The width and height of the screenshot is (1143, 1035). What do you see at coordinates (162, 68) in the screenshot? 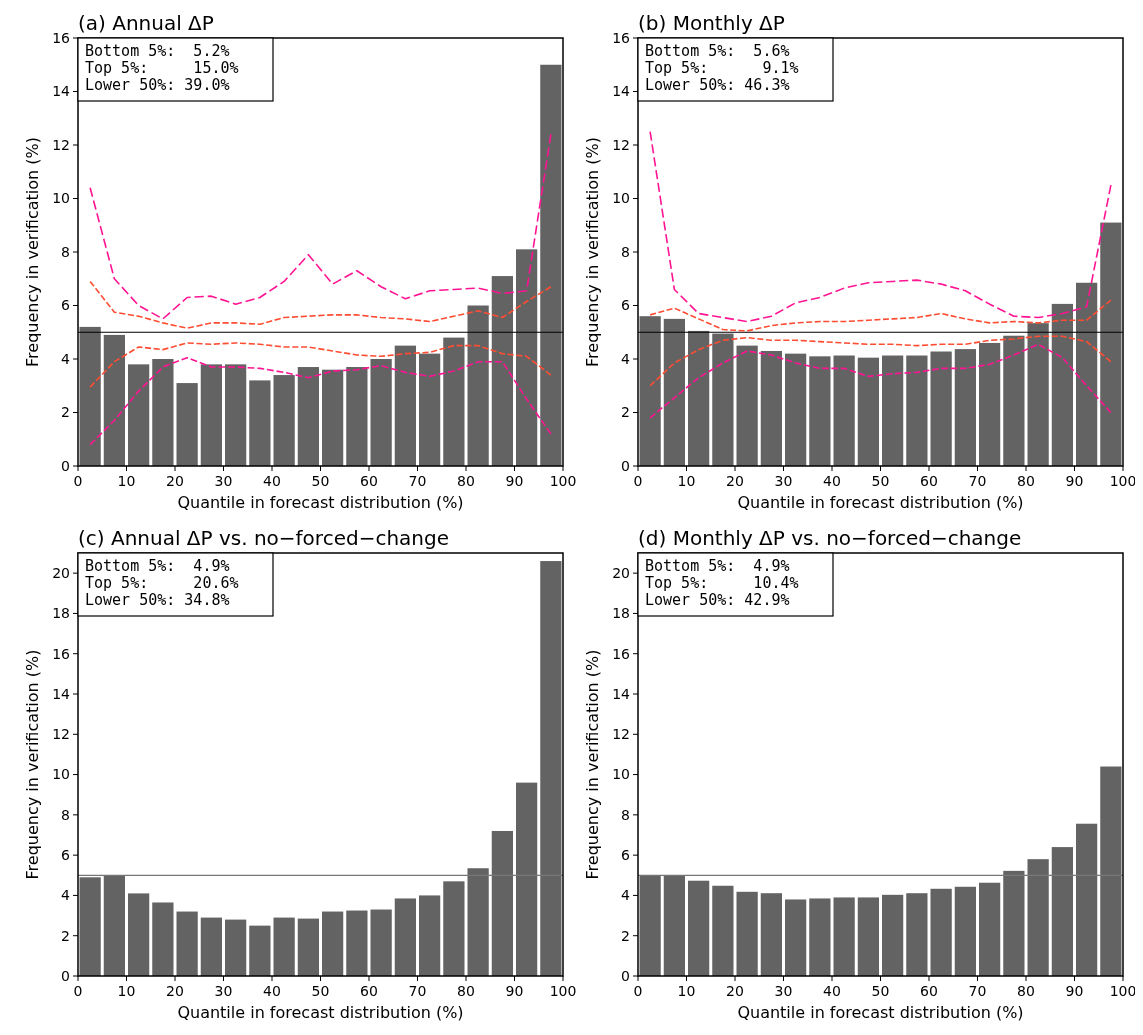
I see `annotation: Top 5%: 15.0%` at bounding box center [162, 68].